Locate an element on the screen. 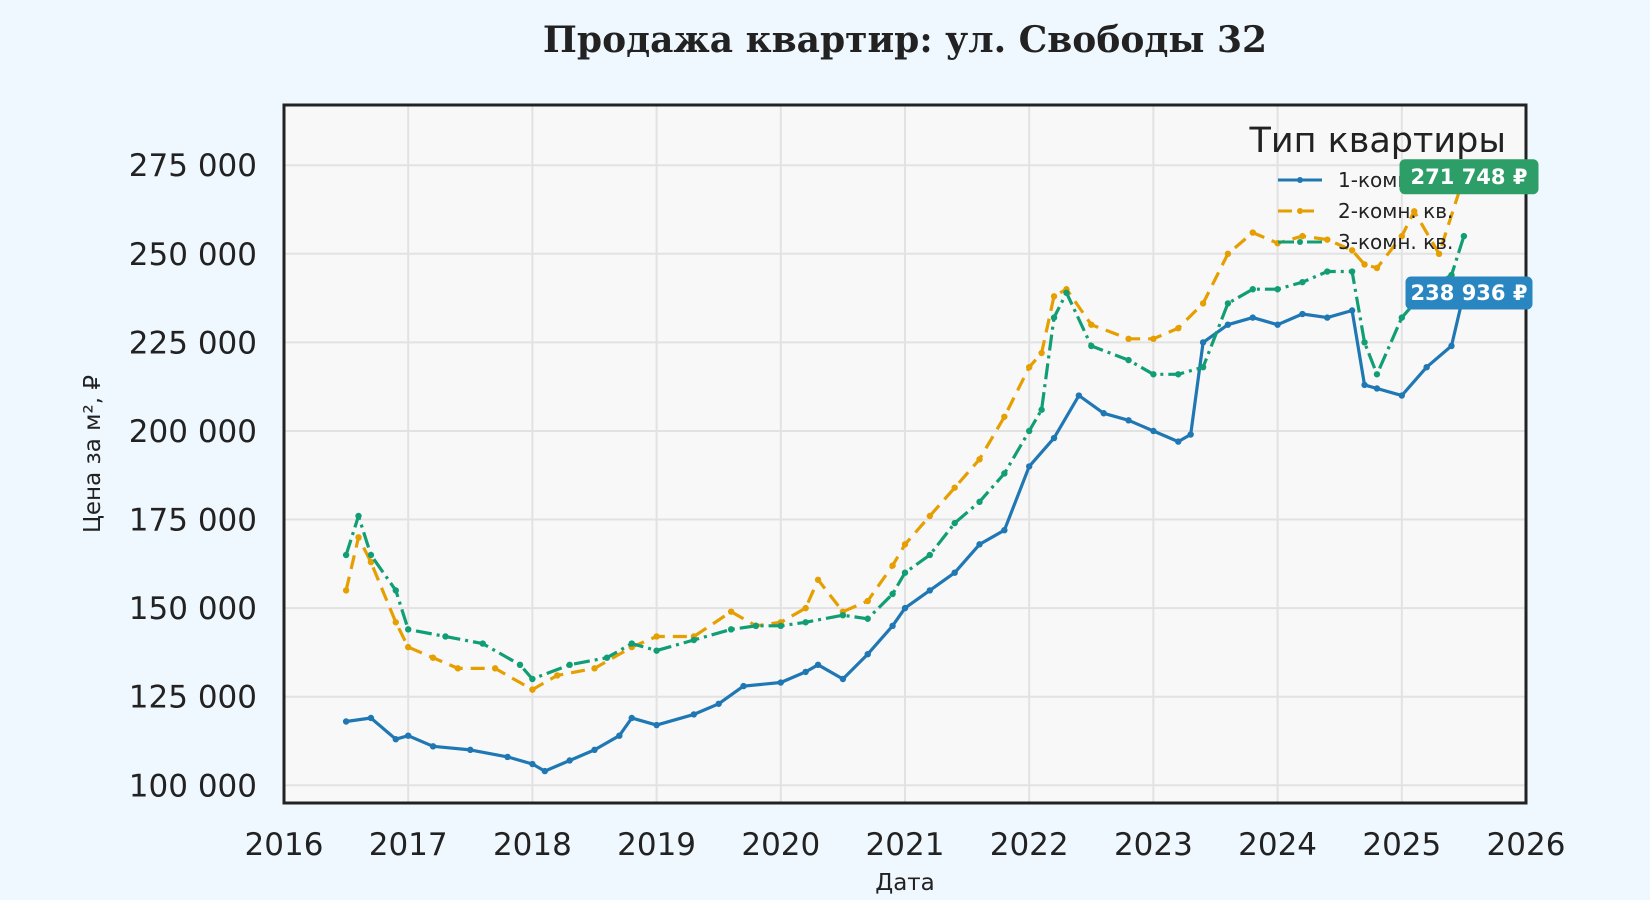 This screenshot has width=1650, height=900. y-tick-label: 175 000 is located at coordinates (193, 521).